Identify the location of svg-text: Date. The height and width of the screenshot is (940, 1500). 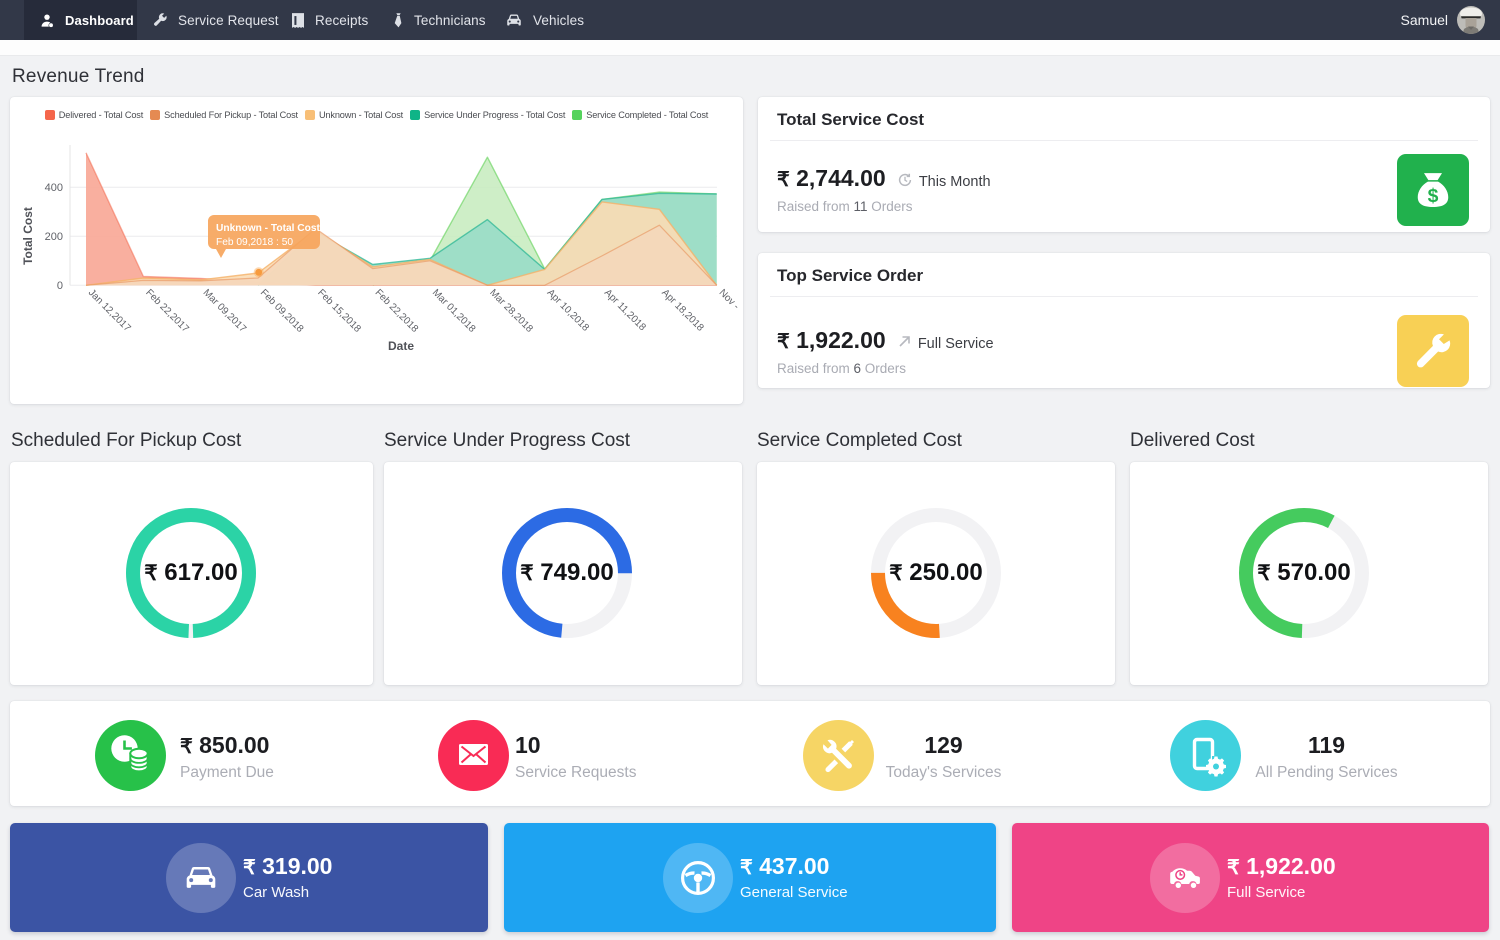
(401, 346).